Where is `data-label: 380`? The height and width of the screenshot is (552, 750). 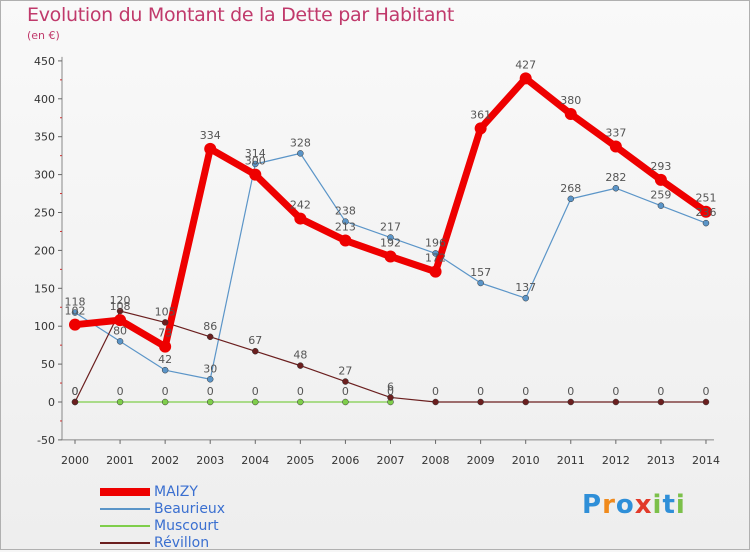 data-label: 380 is located at coordinates (570, 100).